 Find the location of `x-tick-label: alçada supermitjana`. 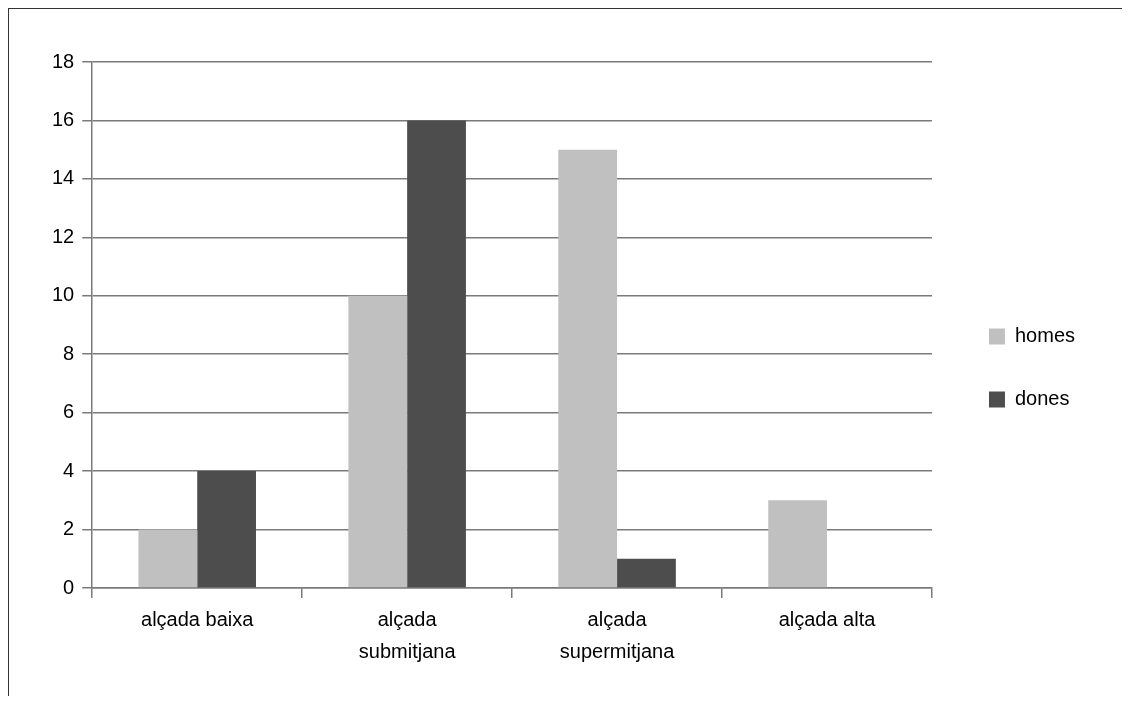

x-tick-label: alçada supermitjana is located at coordinates (617, 634).